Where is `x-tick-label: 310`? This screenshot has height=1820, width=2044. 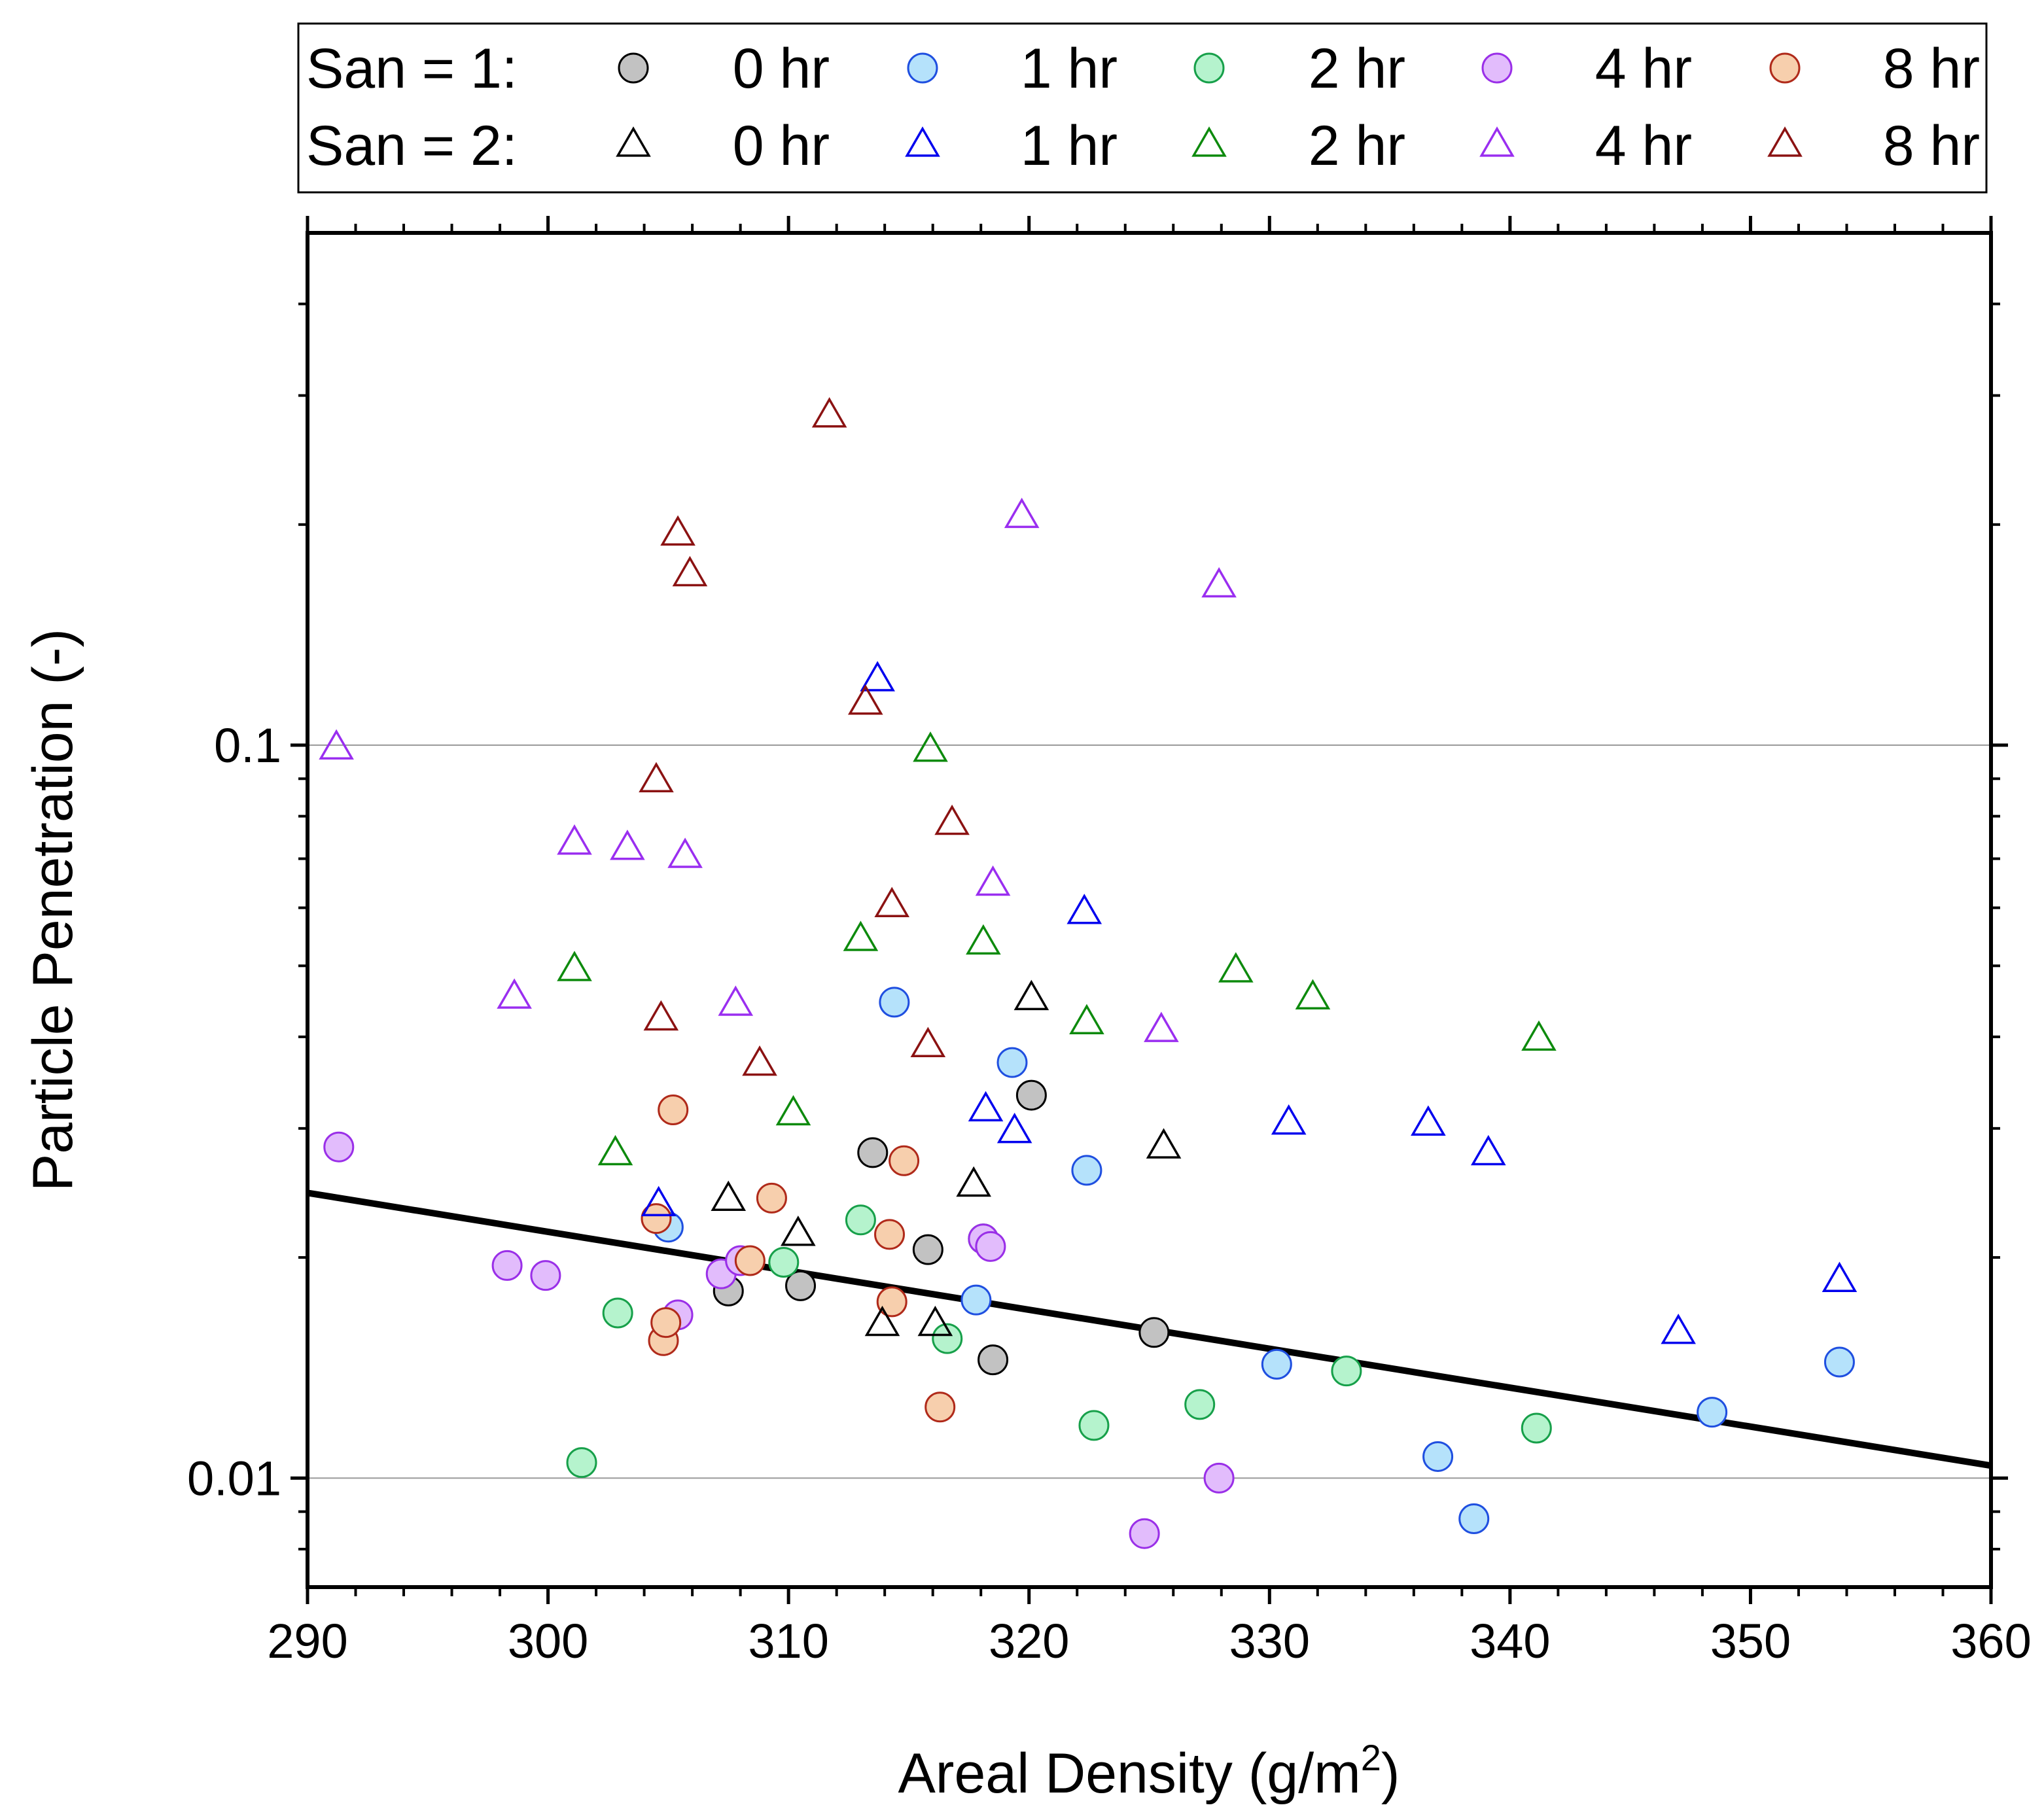
x-tick-label: 310 is located at coordinates (788, 1641).